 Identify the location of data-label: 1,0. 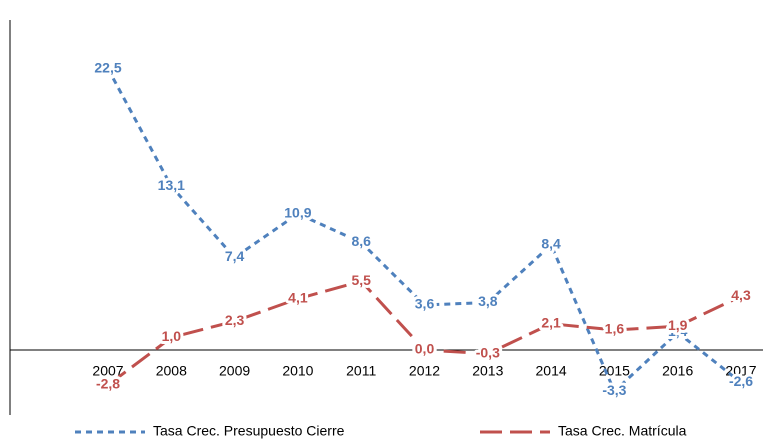
(172, 336).